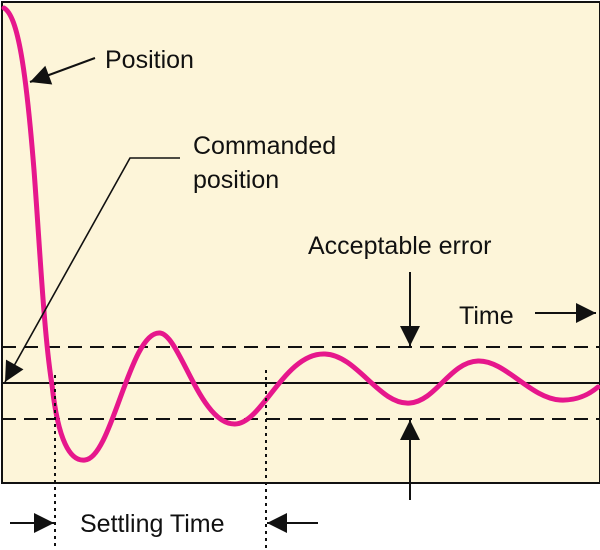  I want to click on commanded-position-leader, so click(92, 270).